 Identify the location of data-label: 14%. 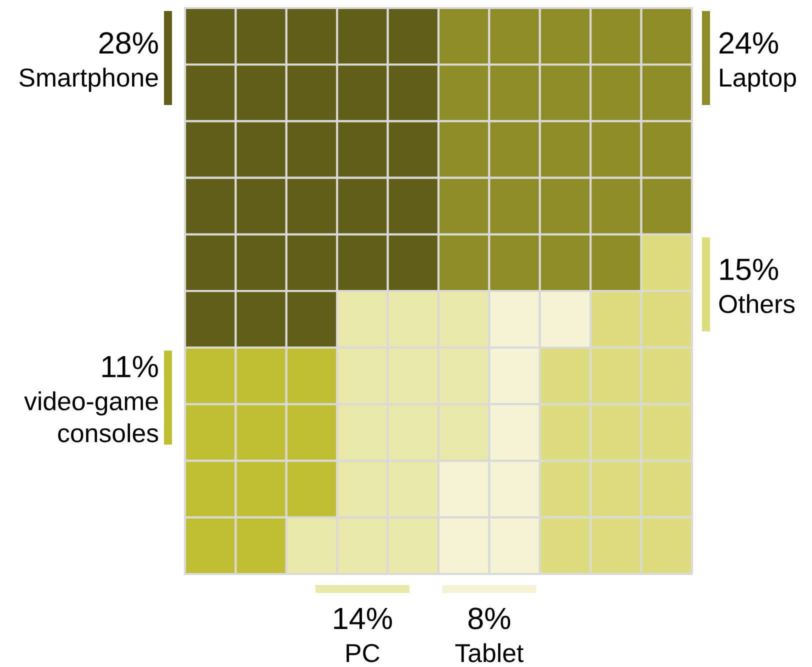
(363, 619).